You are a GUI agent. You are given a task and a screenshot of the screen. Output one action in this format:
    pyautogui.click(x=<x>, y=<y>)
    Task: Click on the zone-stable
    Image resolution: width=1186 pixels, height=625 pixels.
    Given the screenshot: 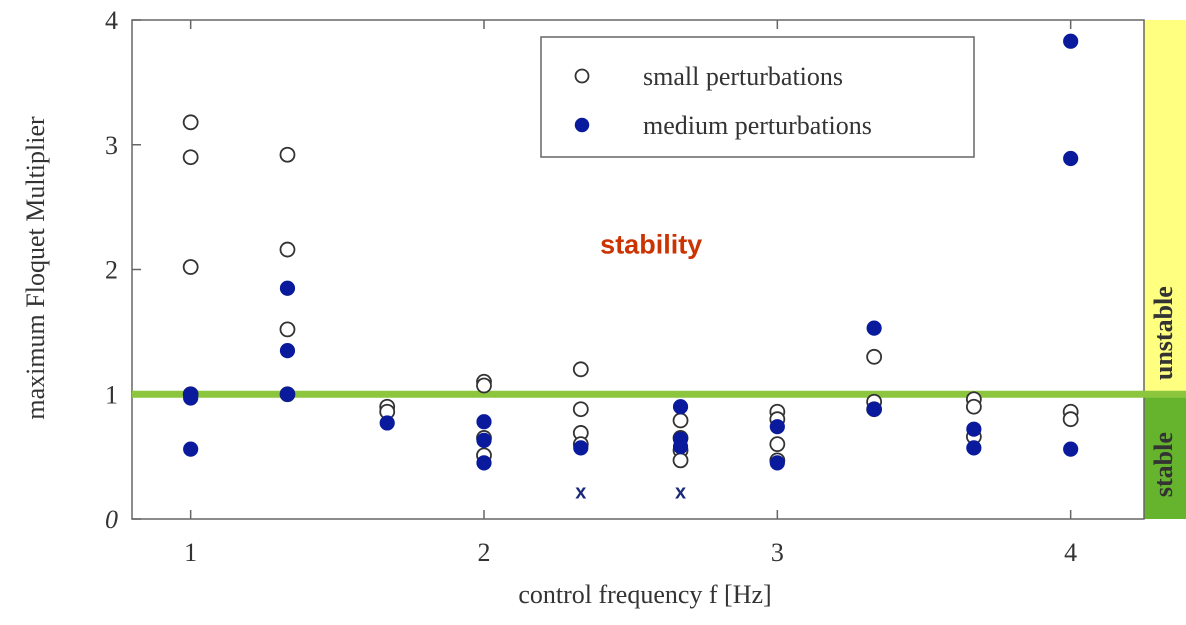 What is the action you would take?
    pyautogui.click(x=1165, y=456)
    